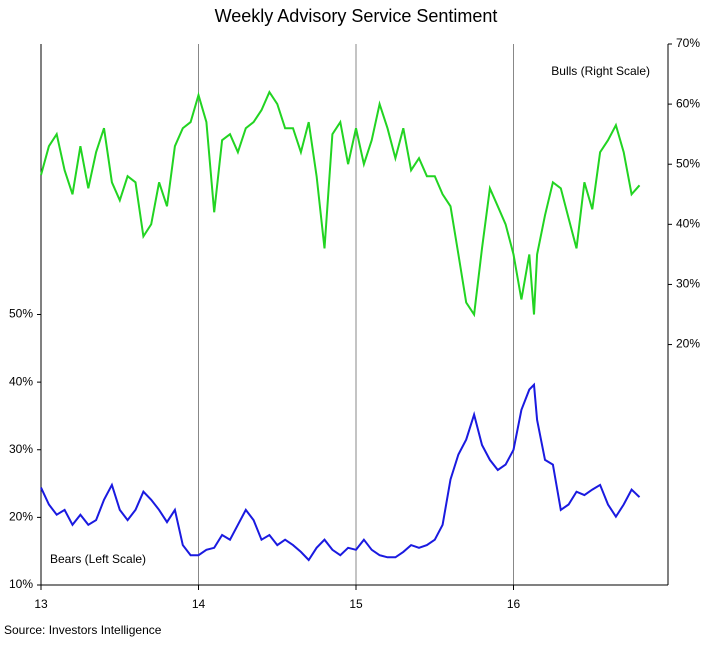 This screenshot has height=649, width=713. Describe the element at coordinates (688, 103) in the screenshot. I see `y2-tick-label: 60%` at that location.